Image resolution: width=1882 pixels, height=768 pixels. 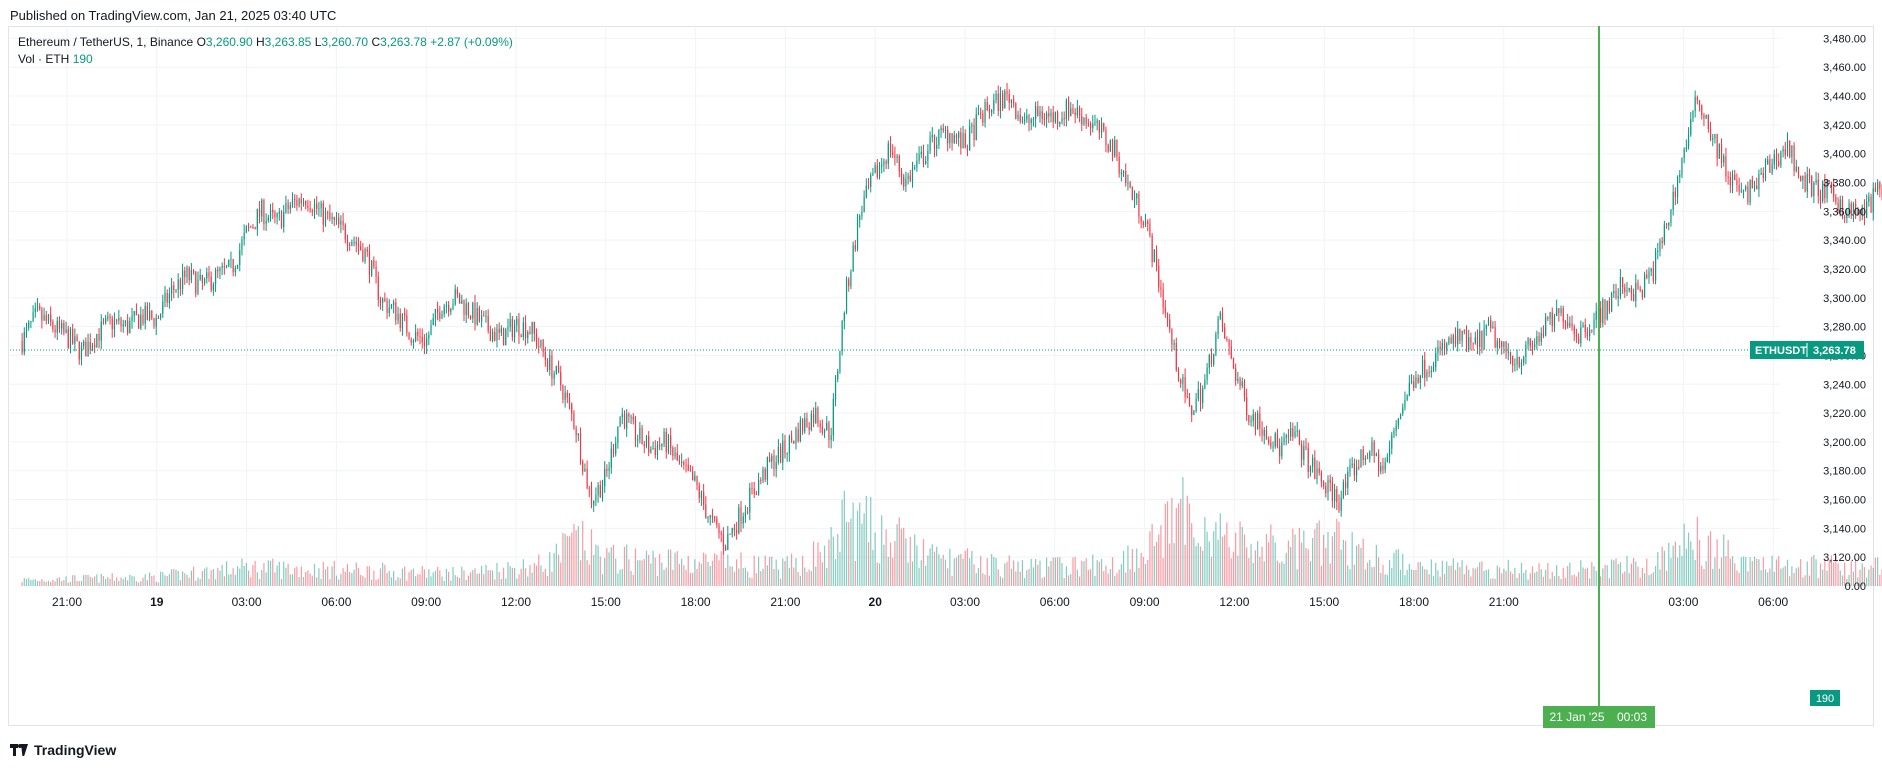 What do you see at coordinates (63, 750) in the screenshot?
I see `footer-brand: TradingView` at bounding box center [63, 750].